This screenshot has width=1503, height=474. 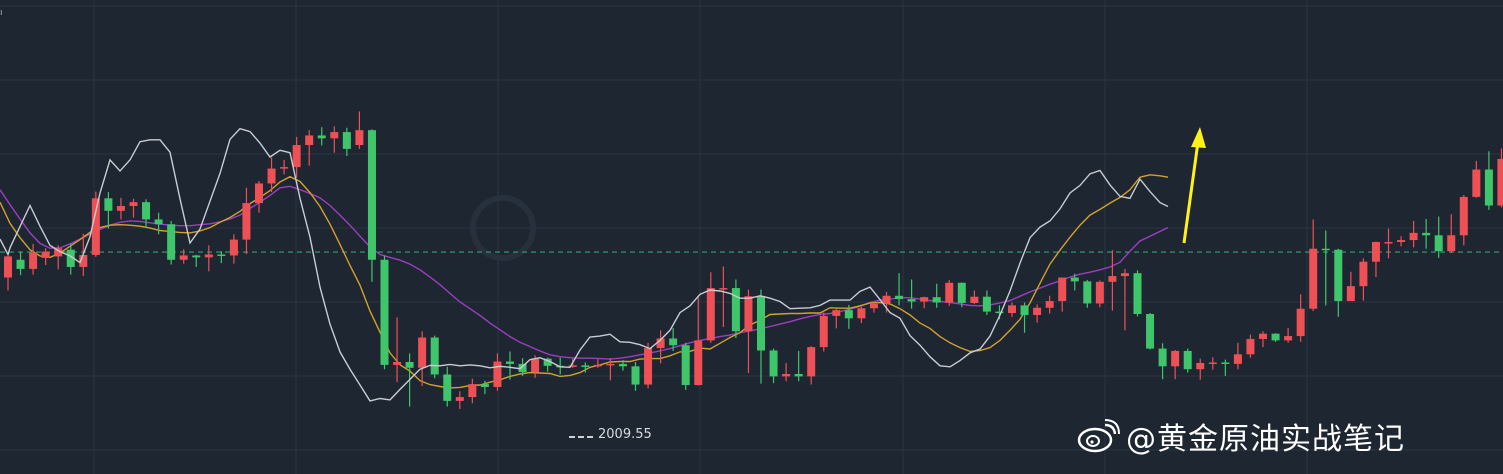 What do you see at coordinates (625, 434) in the screenshot?
I see `low-price-label: 2009.55` at bounding box center [625, 434].